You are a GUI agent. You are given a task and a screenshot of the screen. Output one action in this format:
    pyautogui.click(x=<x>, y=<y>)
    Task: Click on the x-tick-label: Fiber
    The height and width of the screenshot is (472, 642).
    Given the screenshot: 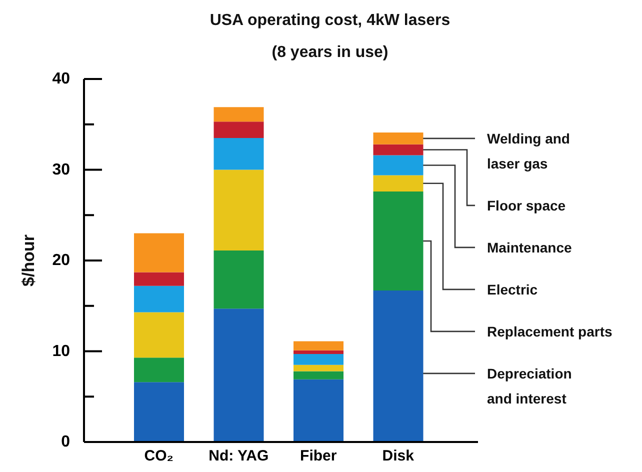 What is the action you would take?
    pyautogui.click(x=318, y=456)
    